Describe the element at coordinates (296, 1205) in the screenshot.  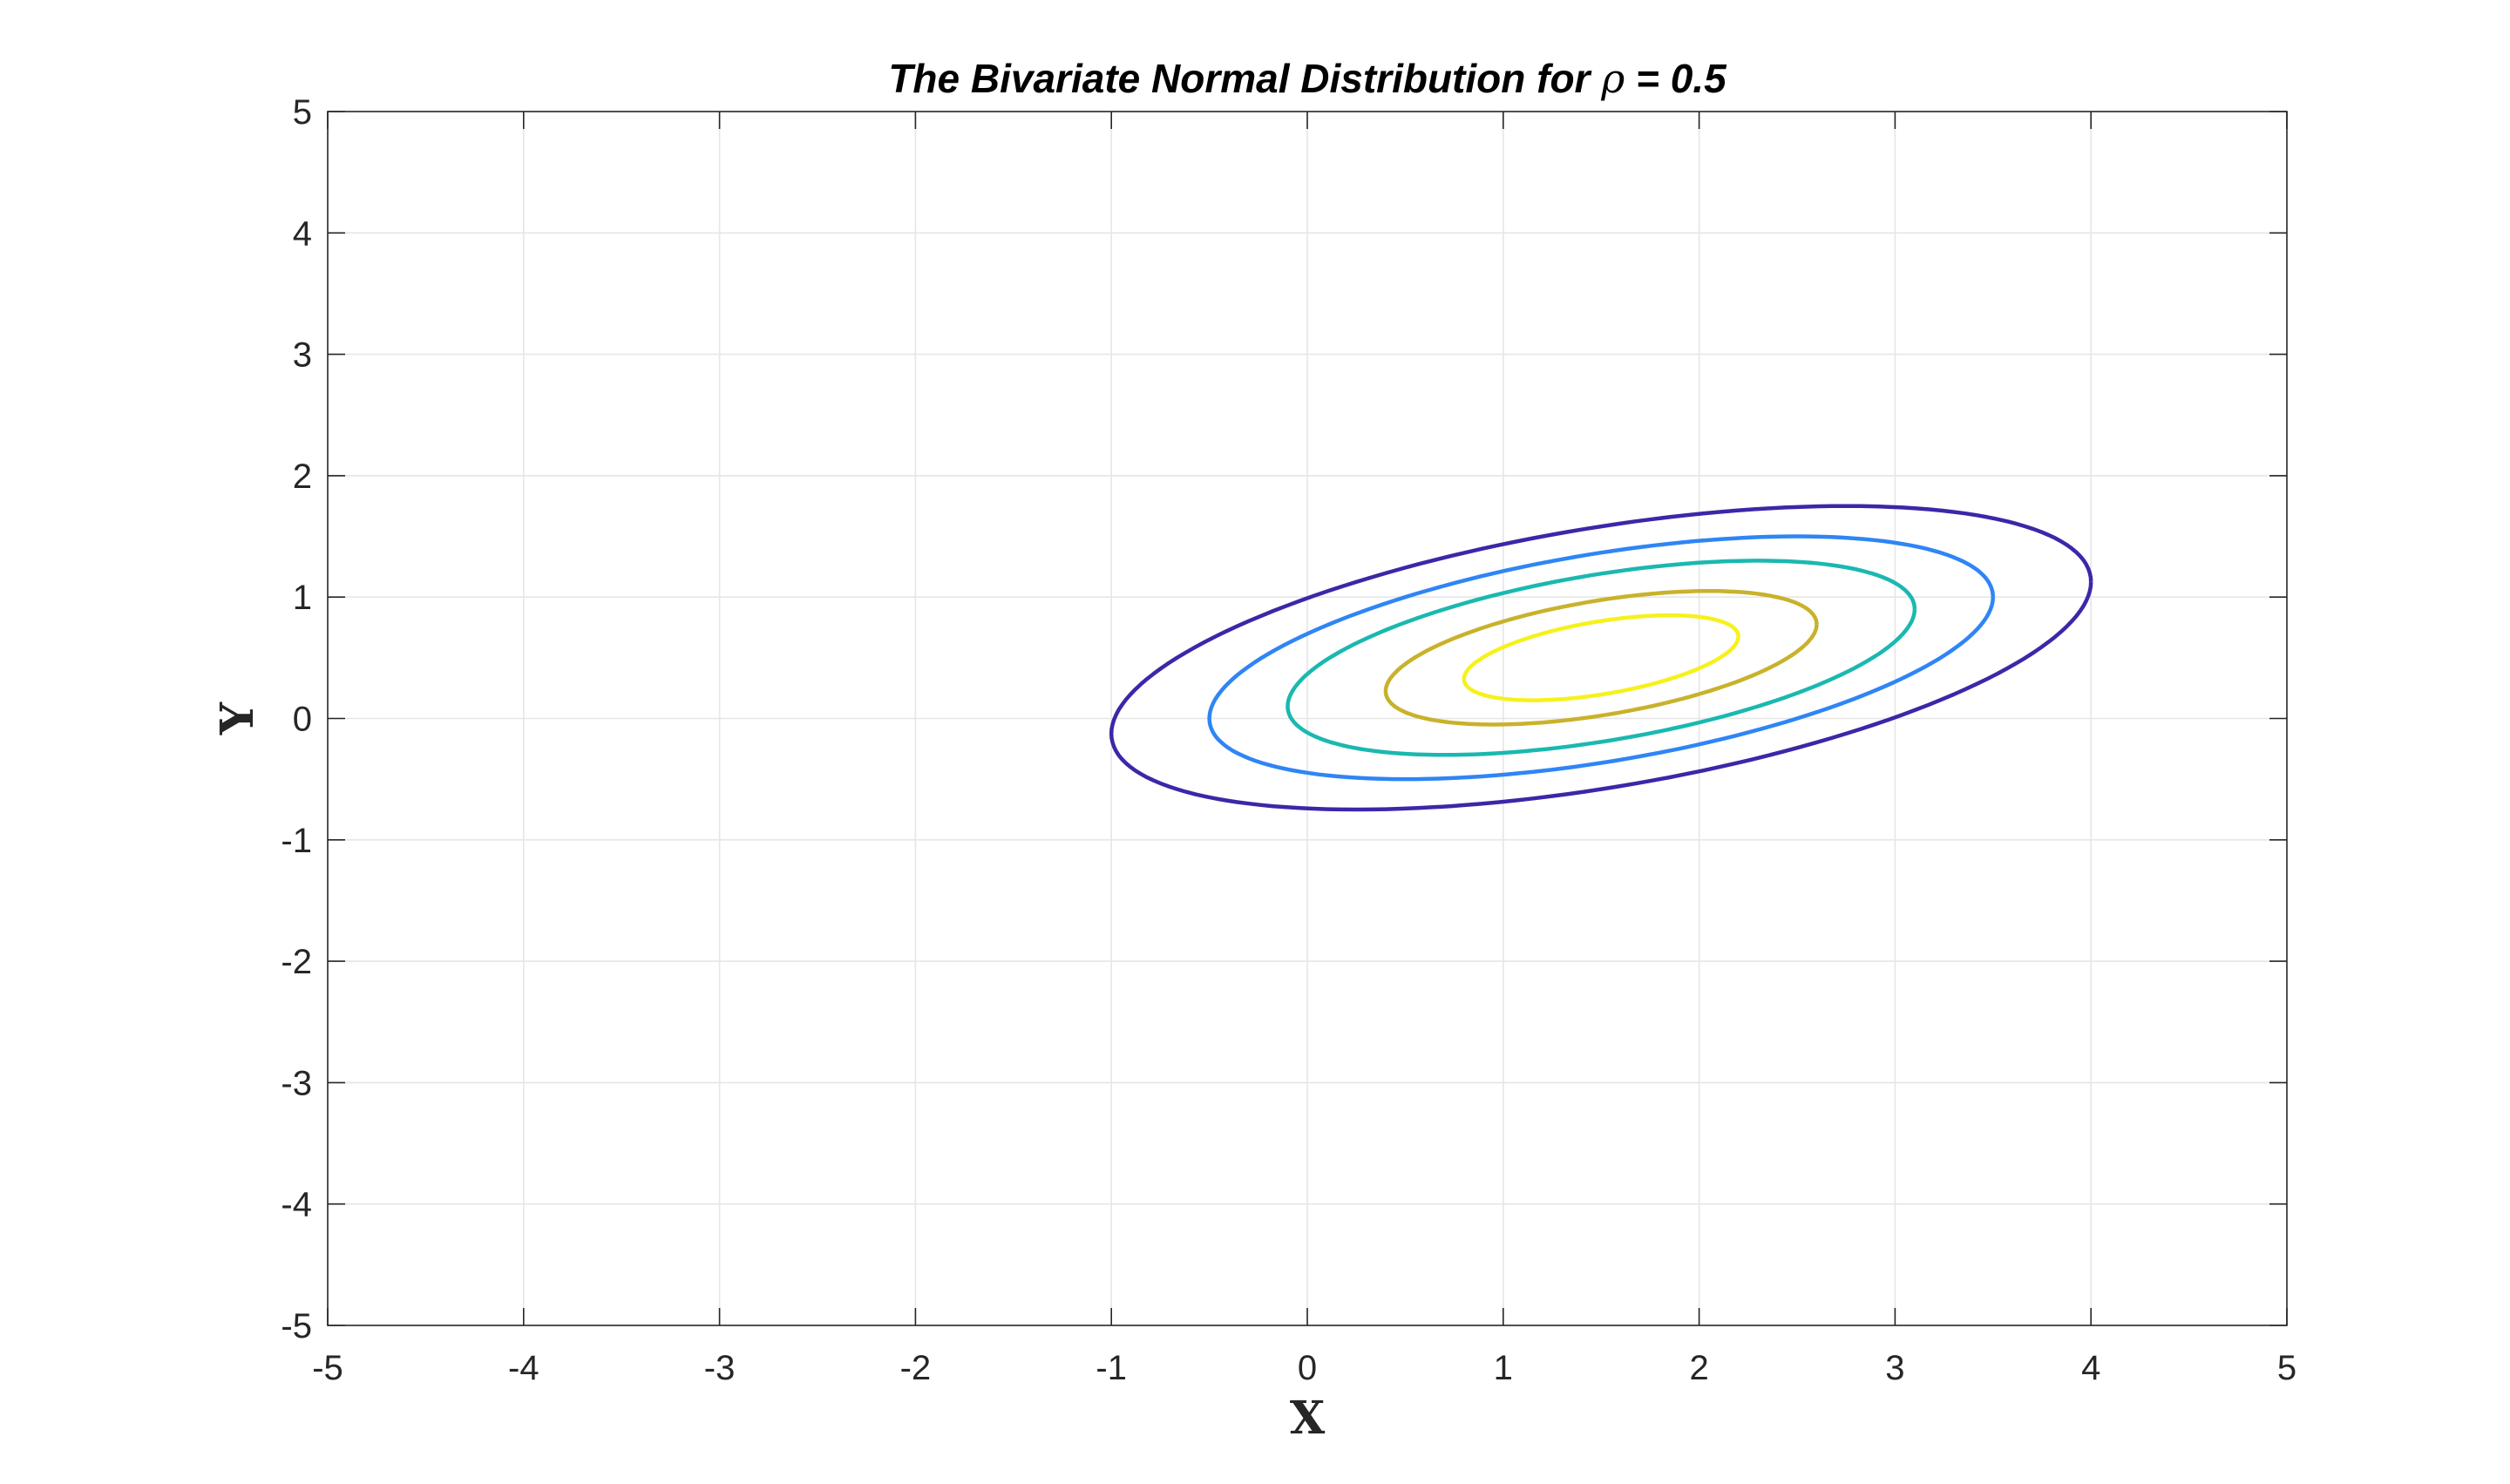
I see `y-tick-label: -4` at that location.